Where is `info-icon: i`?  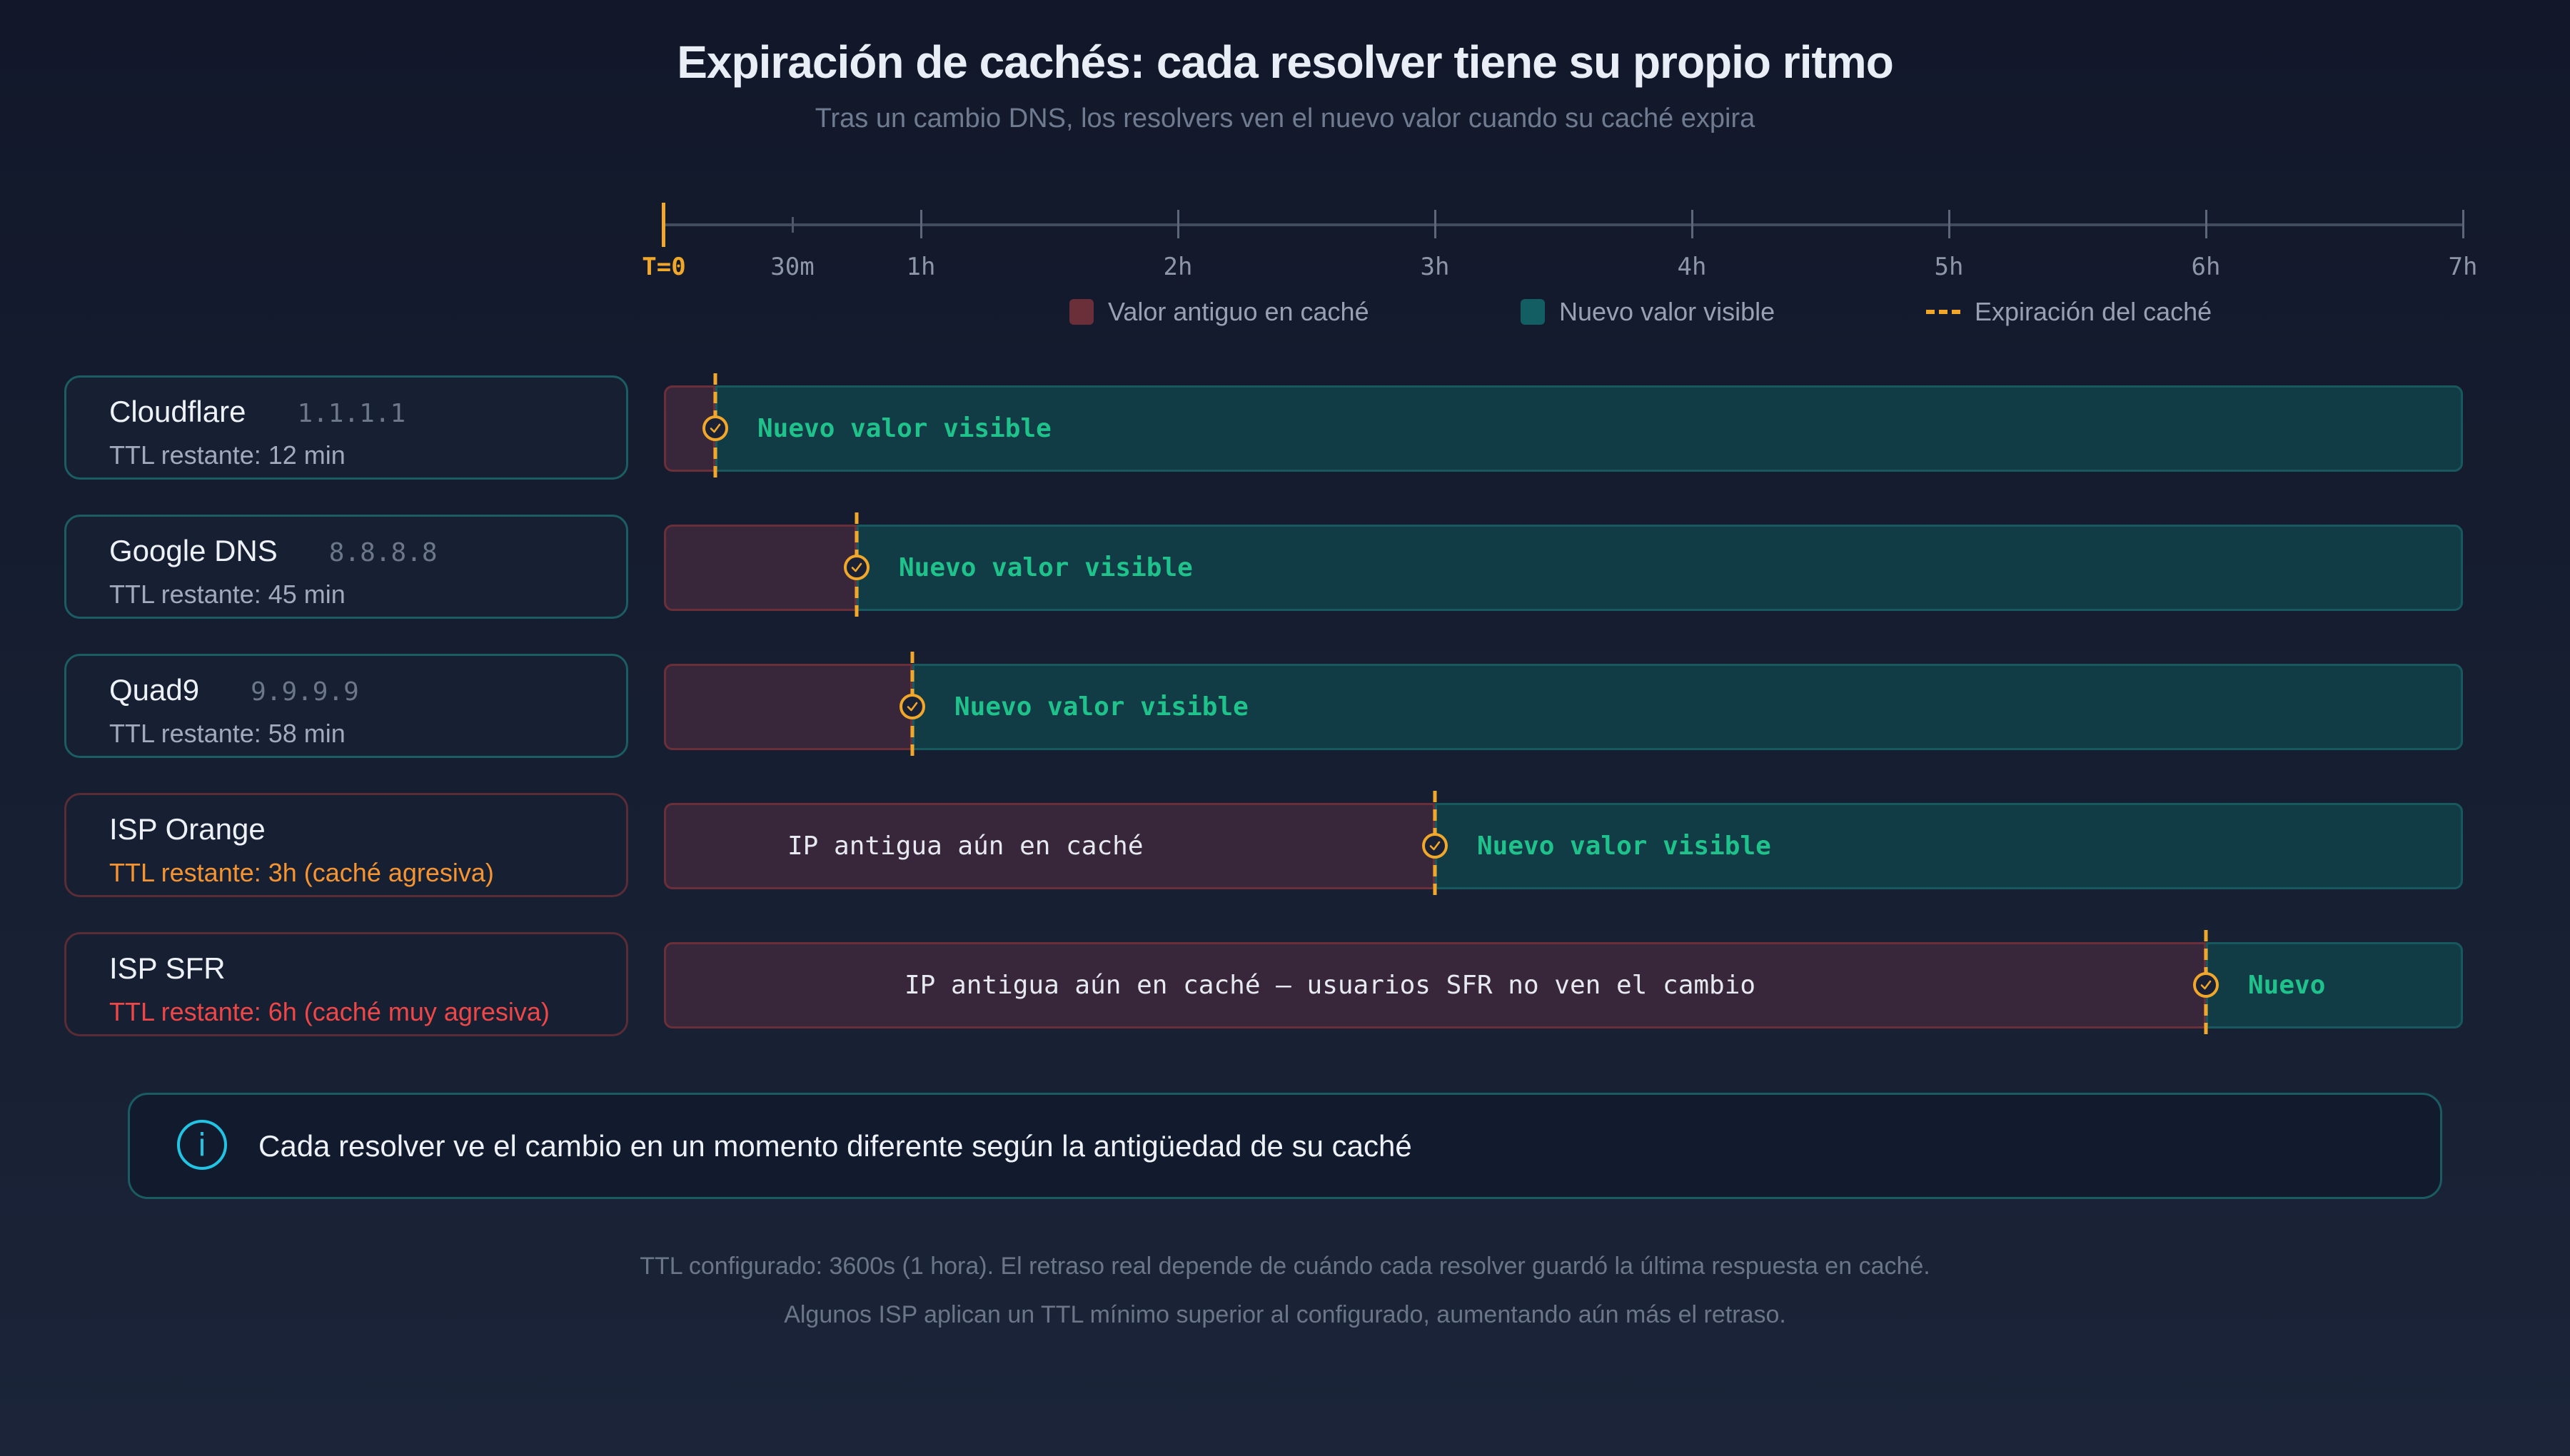 info-icon: i is located at coordinates (202, 1145).